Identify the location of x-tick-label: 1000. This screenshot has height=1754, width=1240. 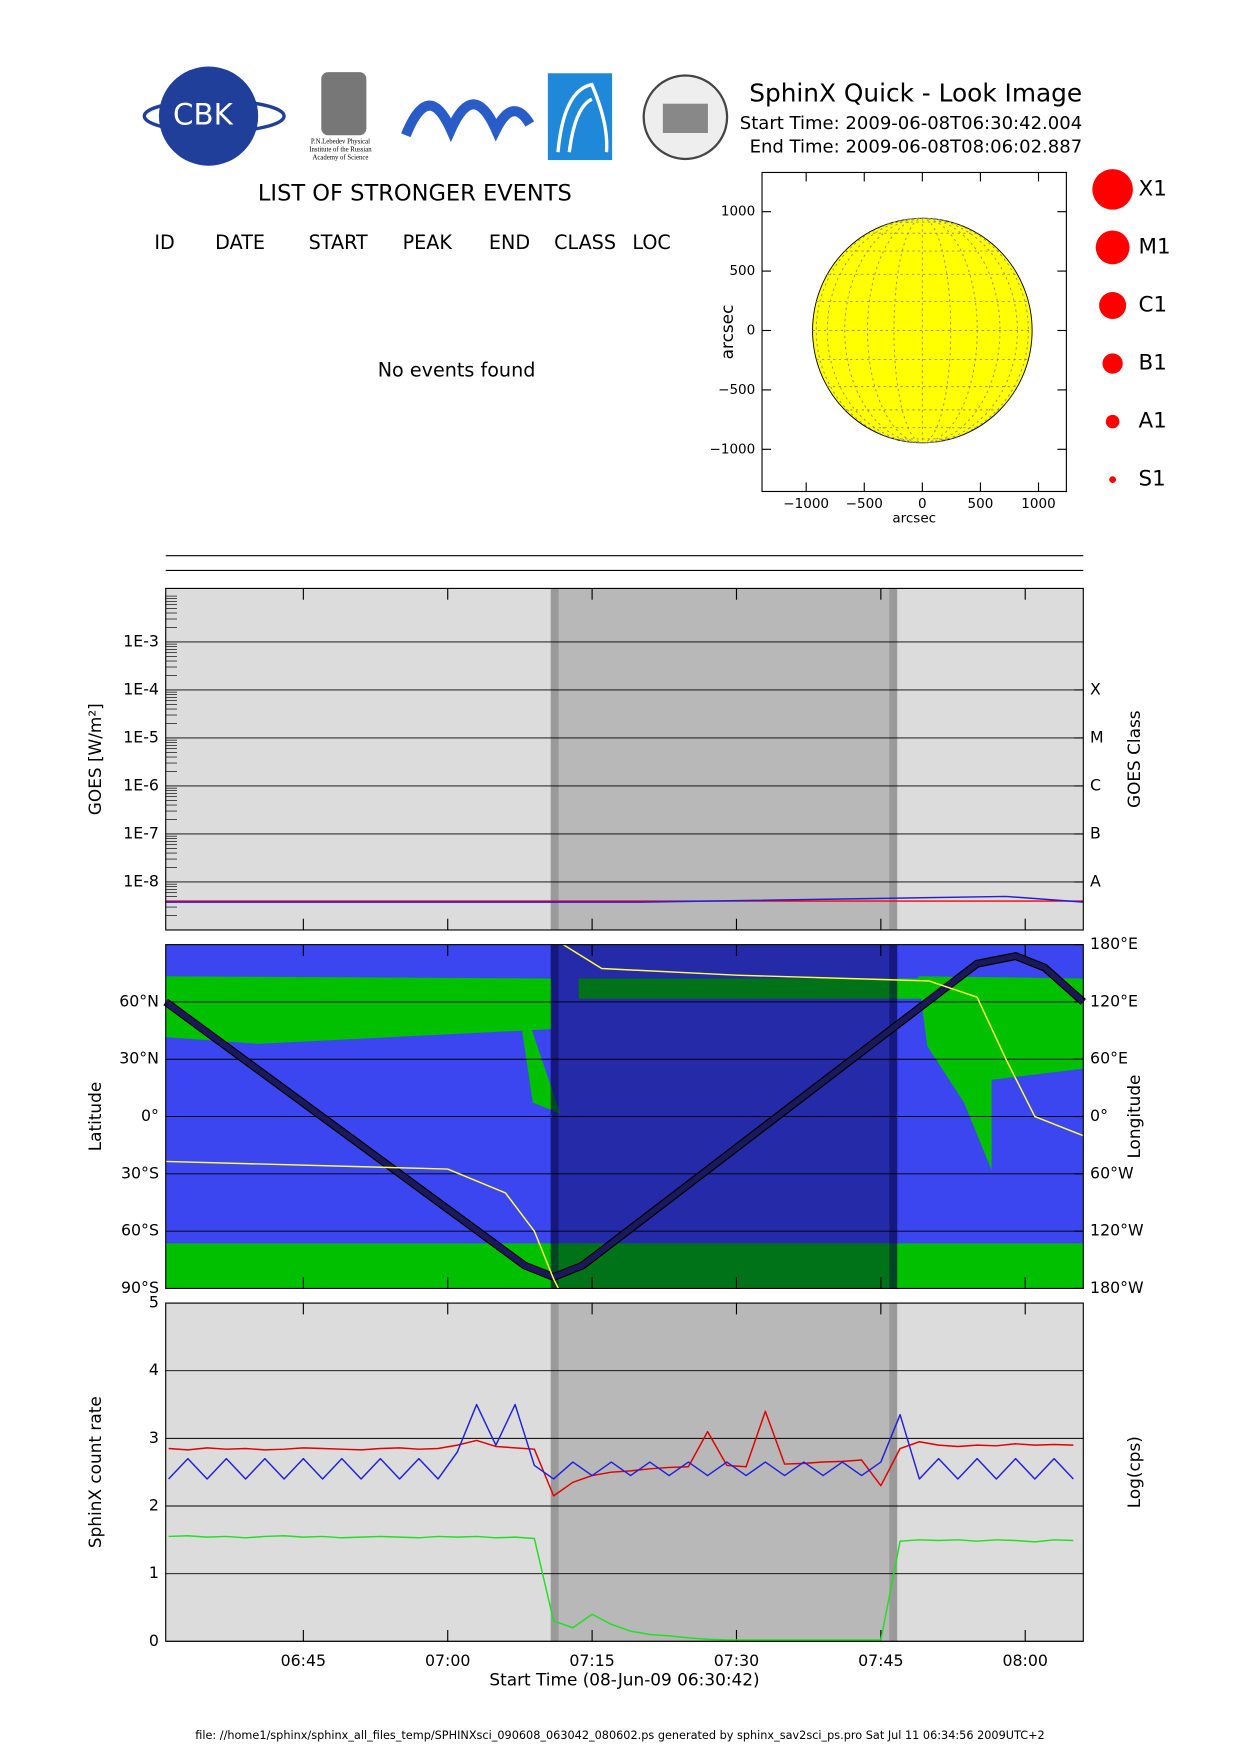
(1038, 504).